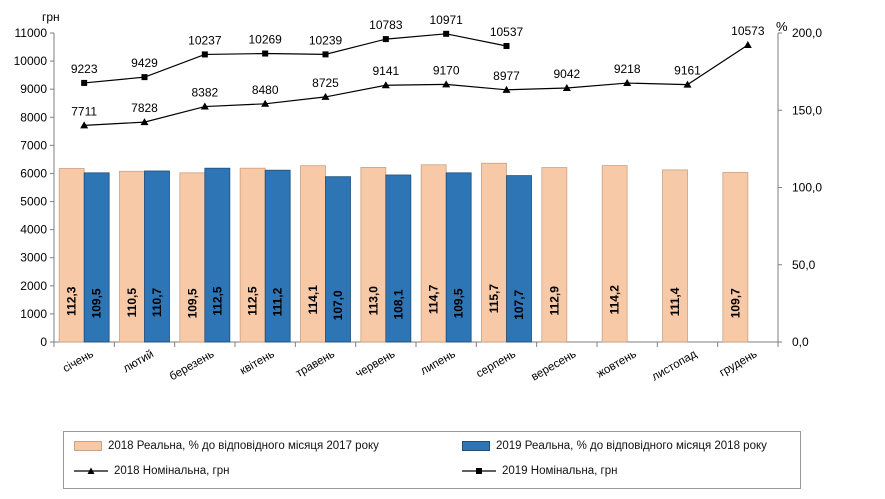 The height and width of the screenshot is (499, 885). What do you see at coordinates (507, 32) in the screenshot?
I see `line-value-label: 10537` at bounding box center [507, 32].